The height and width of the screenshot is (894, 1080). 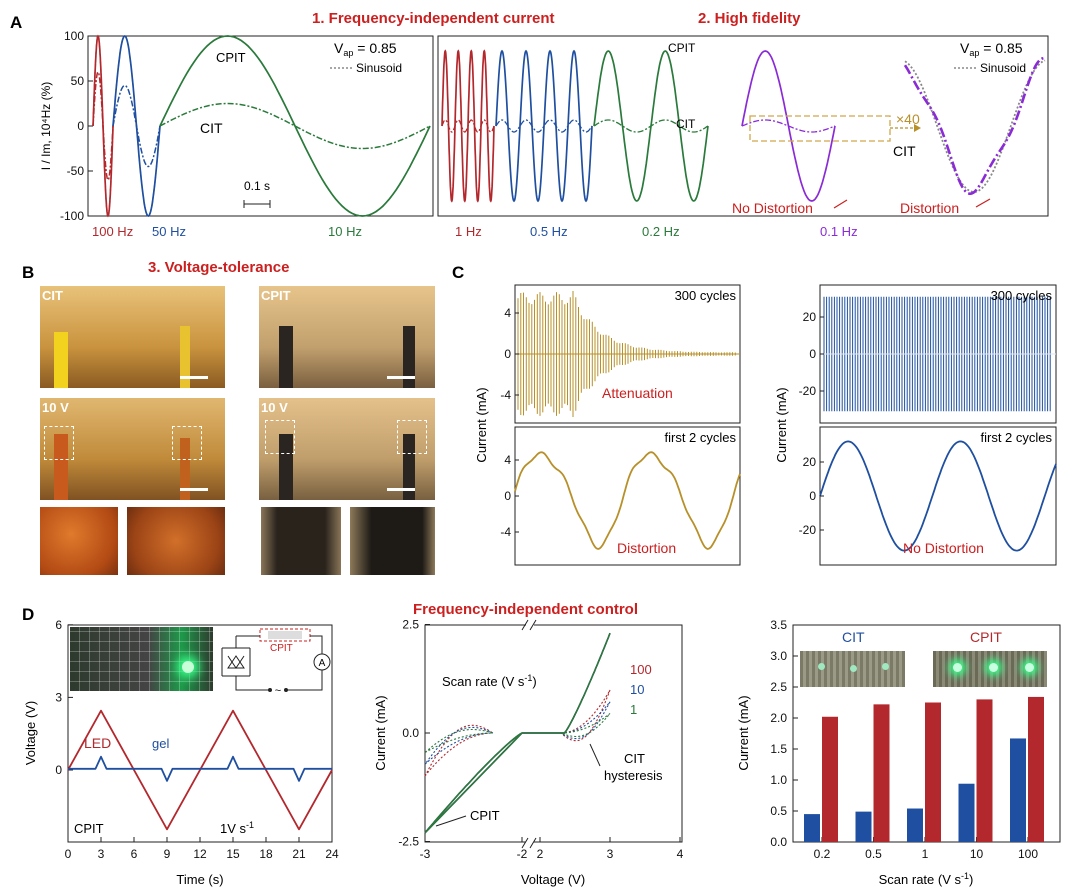 What do you see at coordinates (772, 208) in the screenshot?
I see `a-no-distortion: No Distortion` at bounding box center [772, 208].